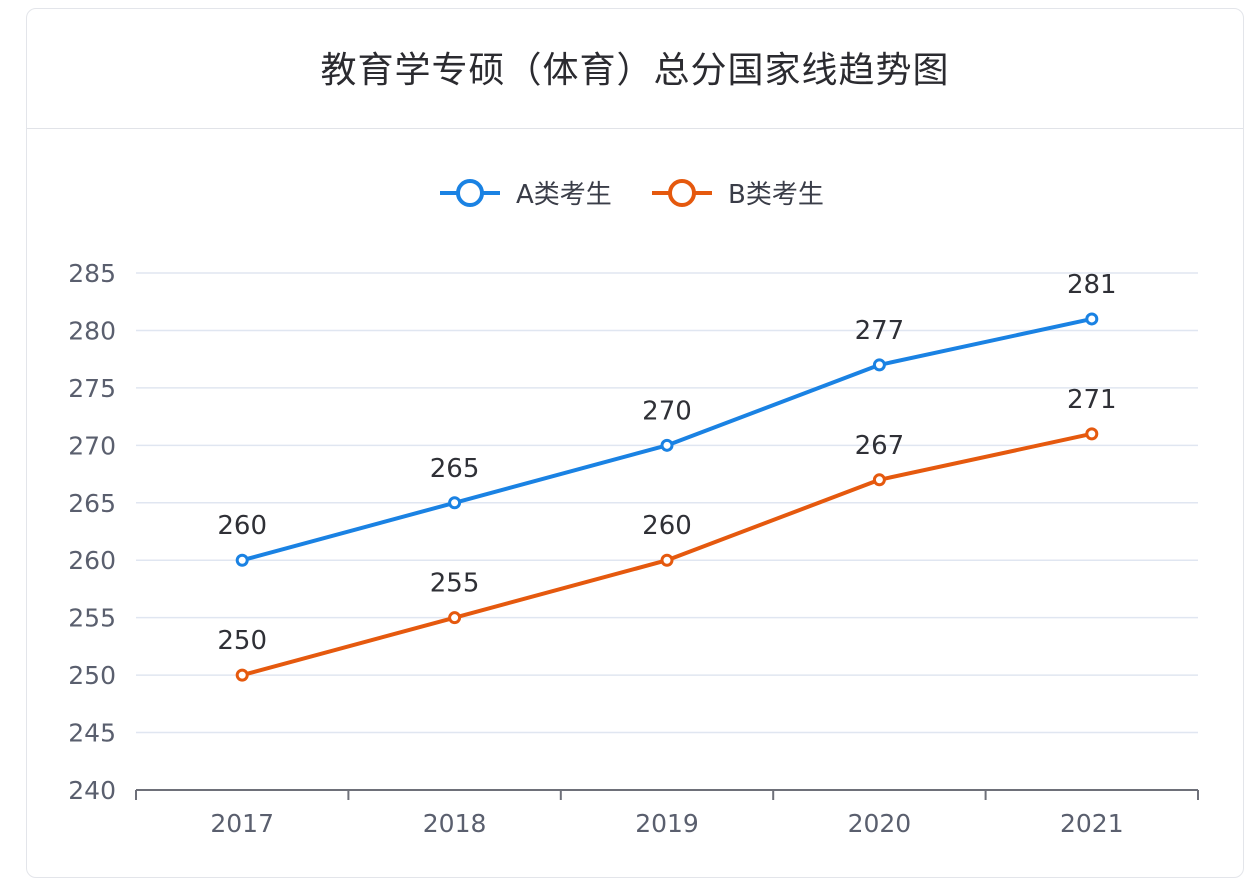  Describe the element at coordinates (92, 618) in the screenshot. I see `y-tick-label: 255` at that location.